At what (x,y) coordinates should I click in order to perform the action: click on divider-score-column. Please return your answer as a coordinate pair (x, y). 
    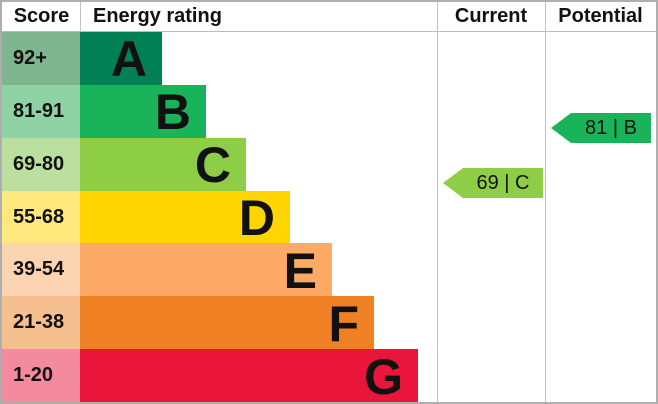
    Looking at the image, I should click on (80, 17).